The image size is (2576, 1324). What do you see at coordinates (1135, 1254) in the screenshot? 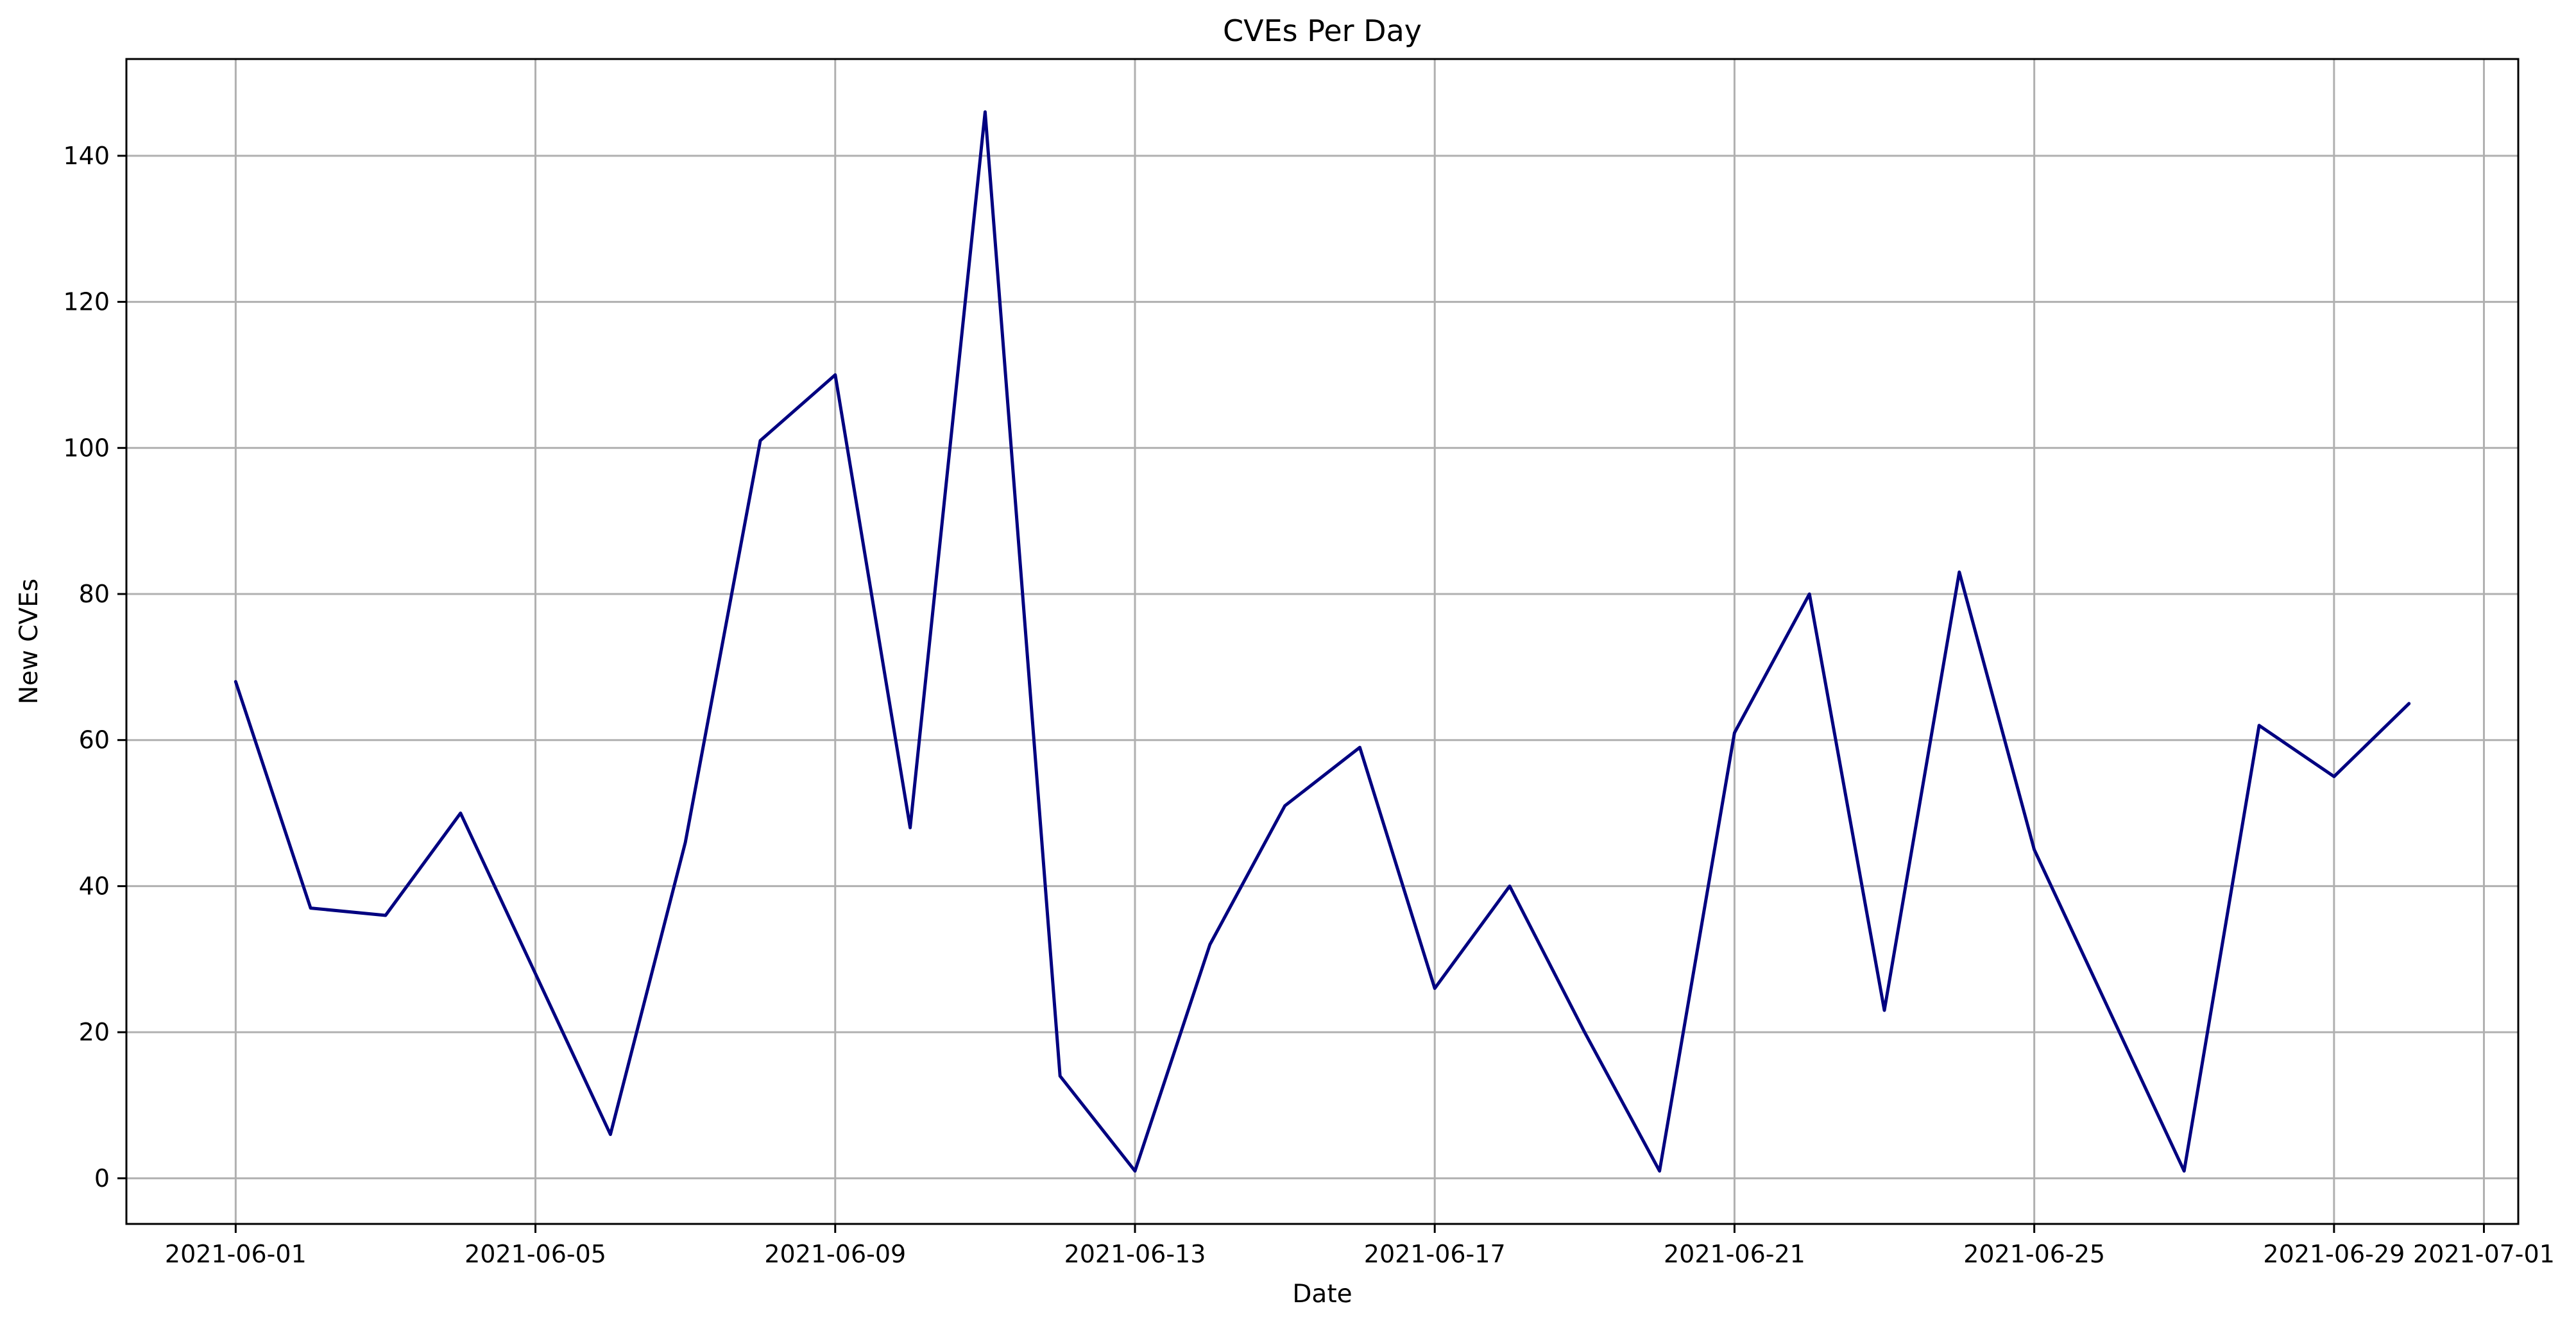
I see `x-tick-label: 2021-06-13` at bounding box center [1135, 1254].